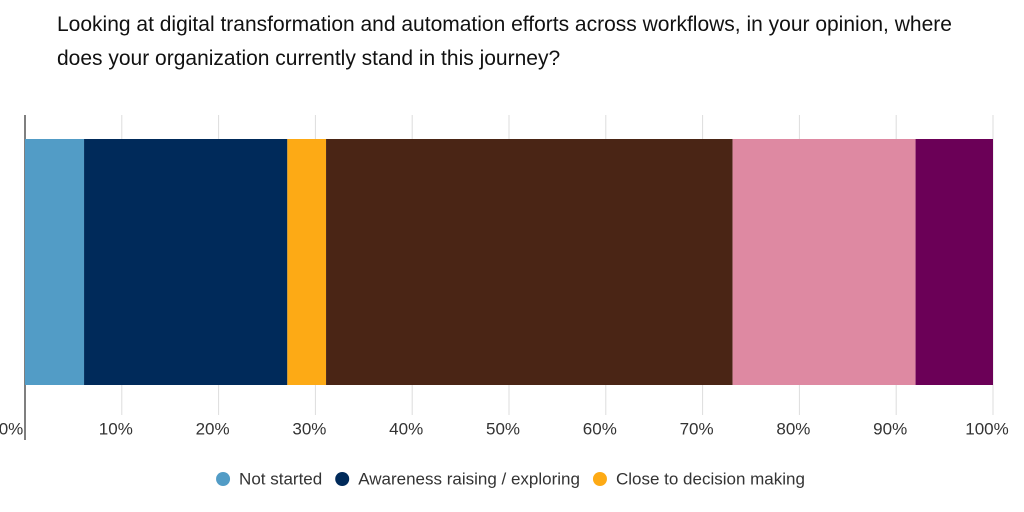 Image resolution: width=1024 pixels, height=512 pixels. What do you see at coordinates (213, 428) in the screenshot?
I see `x-tick-label: 20%` at bounding box center [213, 428].